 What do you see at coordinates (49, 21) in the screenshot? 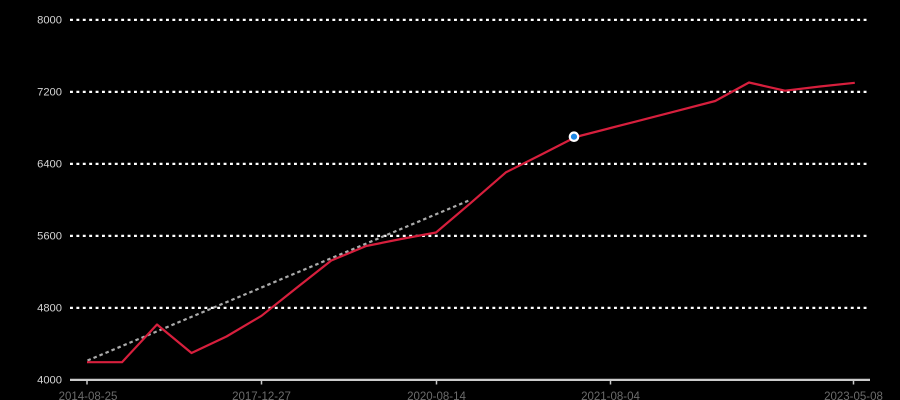
I see `svg-text: 8000` at bounding box center [49, 21].